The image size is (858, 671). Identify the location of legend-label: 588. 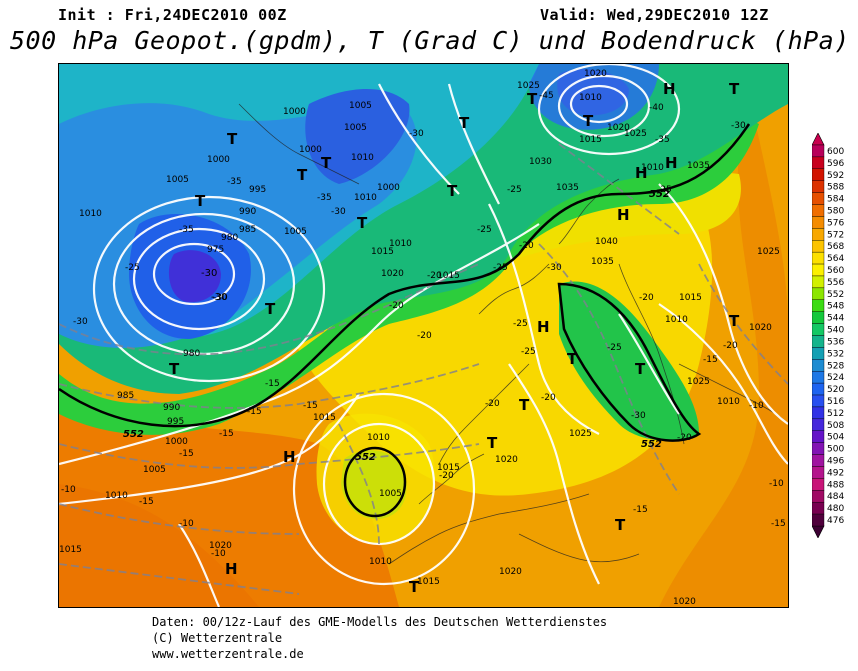
(835, 188).